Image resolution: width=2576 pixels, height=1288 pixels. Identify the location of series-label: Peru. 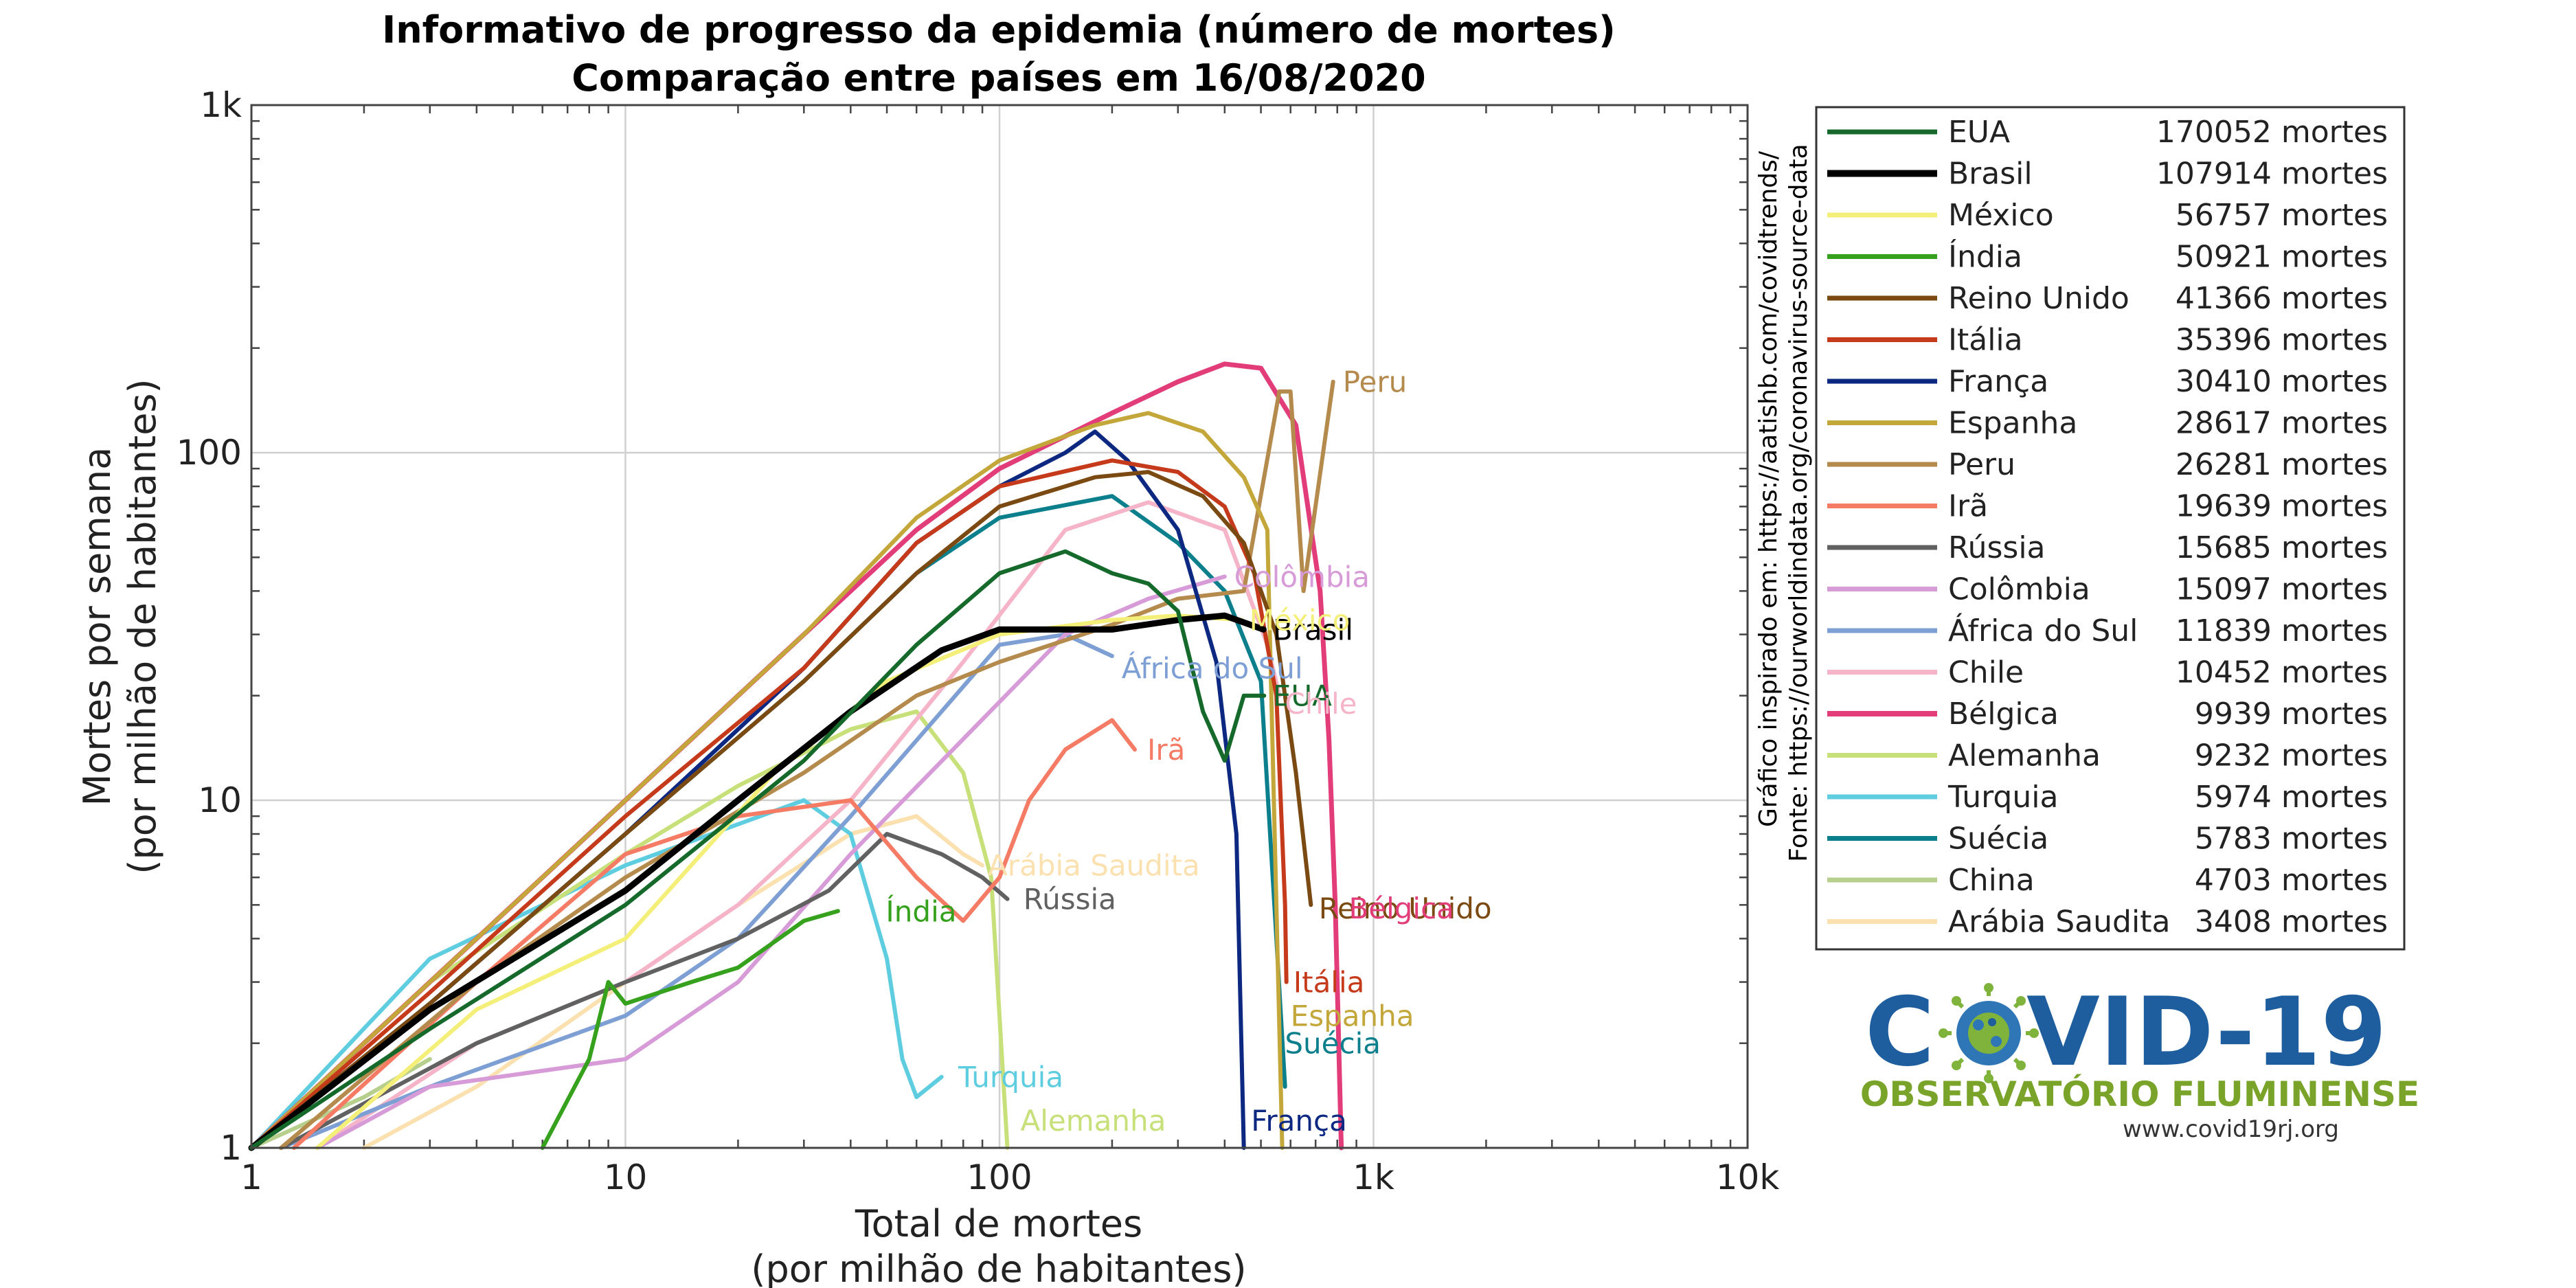
(1375, 382).